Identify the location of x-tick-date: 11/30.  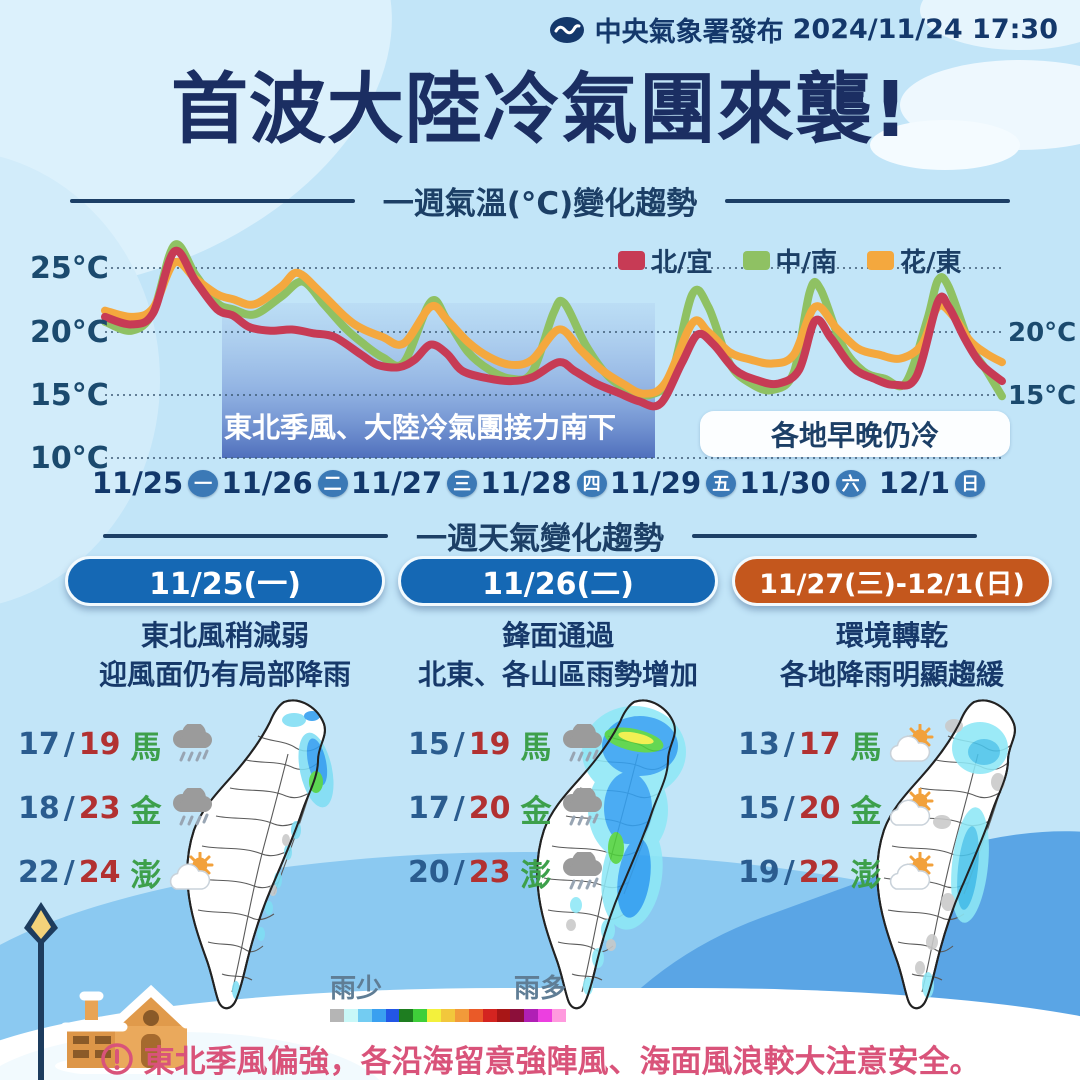
(785, 483).